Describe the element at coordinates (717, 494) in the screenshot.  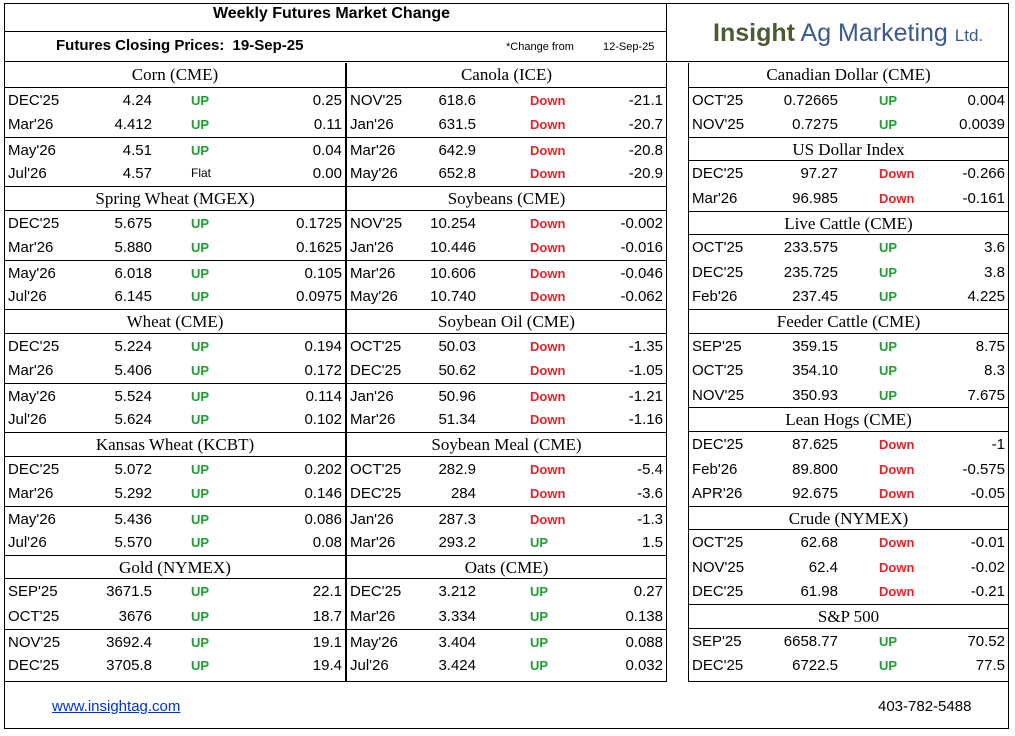
I see `contract-month: APR'26` at that location.